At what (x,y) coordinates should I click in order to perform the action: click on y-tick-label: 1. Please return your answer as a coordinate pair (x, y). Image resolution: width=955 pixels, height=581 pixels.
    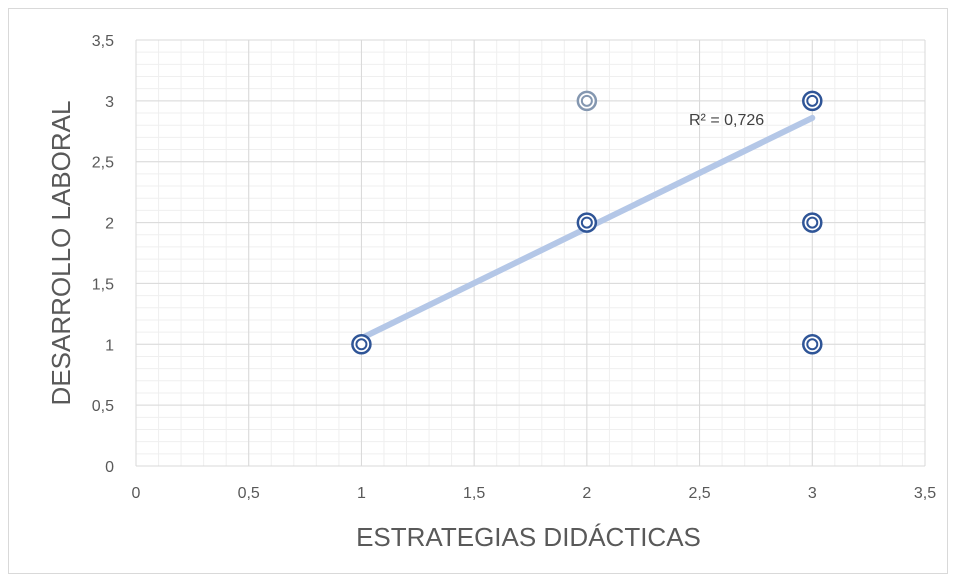
    Looking at the image, I should click on (109, 345).